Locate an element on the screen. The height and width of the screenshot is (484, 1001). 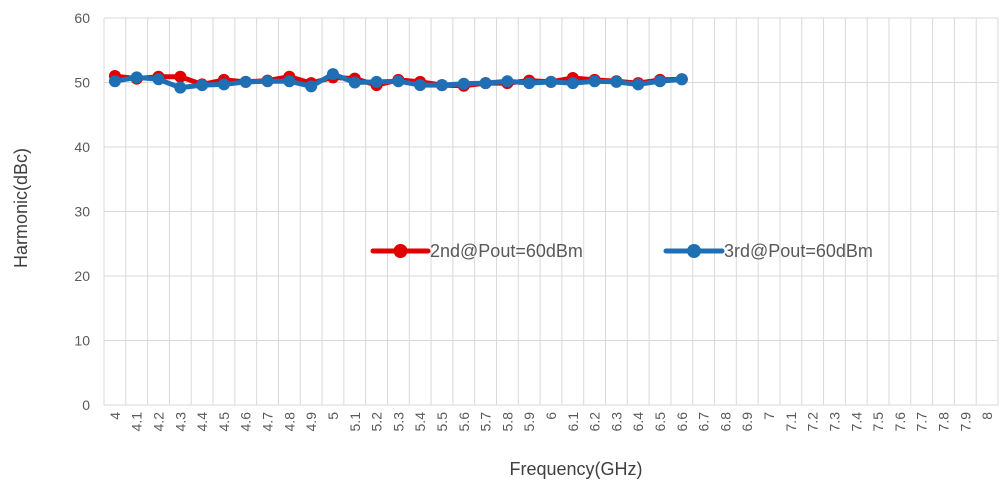
y-tick-label: 30 is located at coordinates (82, 212).